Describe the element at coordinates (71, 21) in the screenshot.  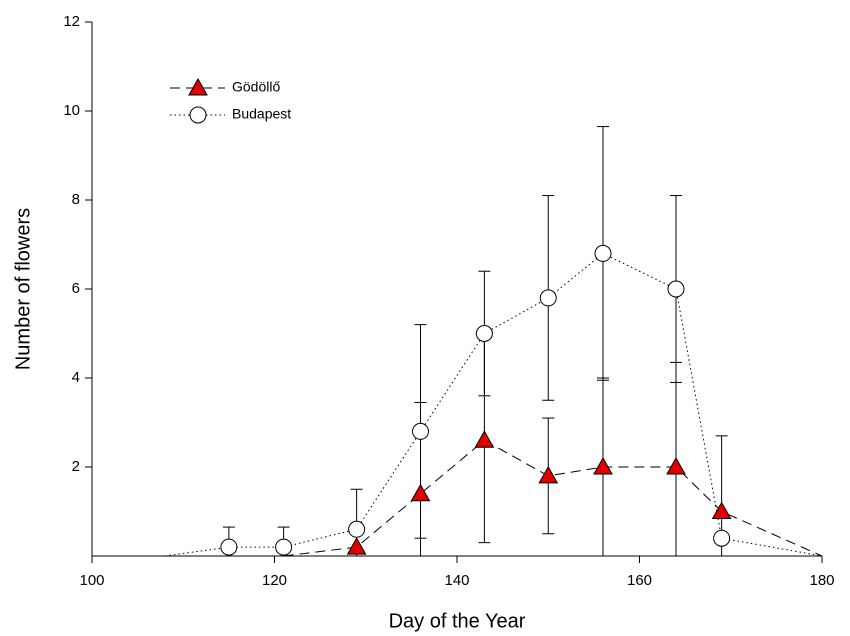
I see `y-tick-label: 12` at that location.